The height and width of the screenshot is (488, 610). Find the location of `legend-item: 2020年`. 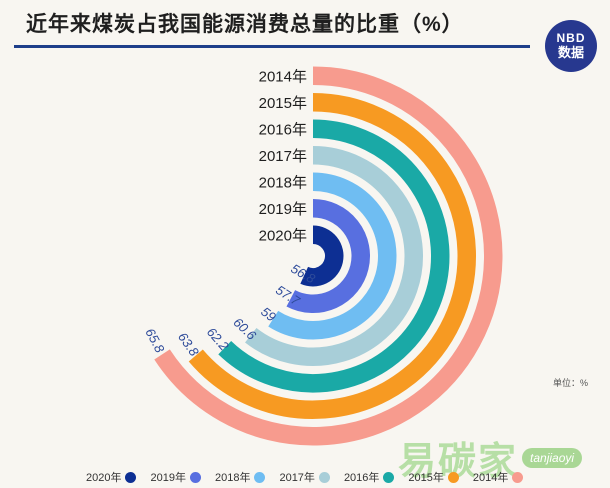

legend-item: 2020年 is located at coordinates (111, 477).